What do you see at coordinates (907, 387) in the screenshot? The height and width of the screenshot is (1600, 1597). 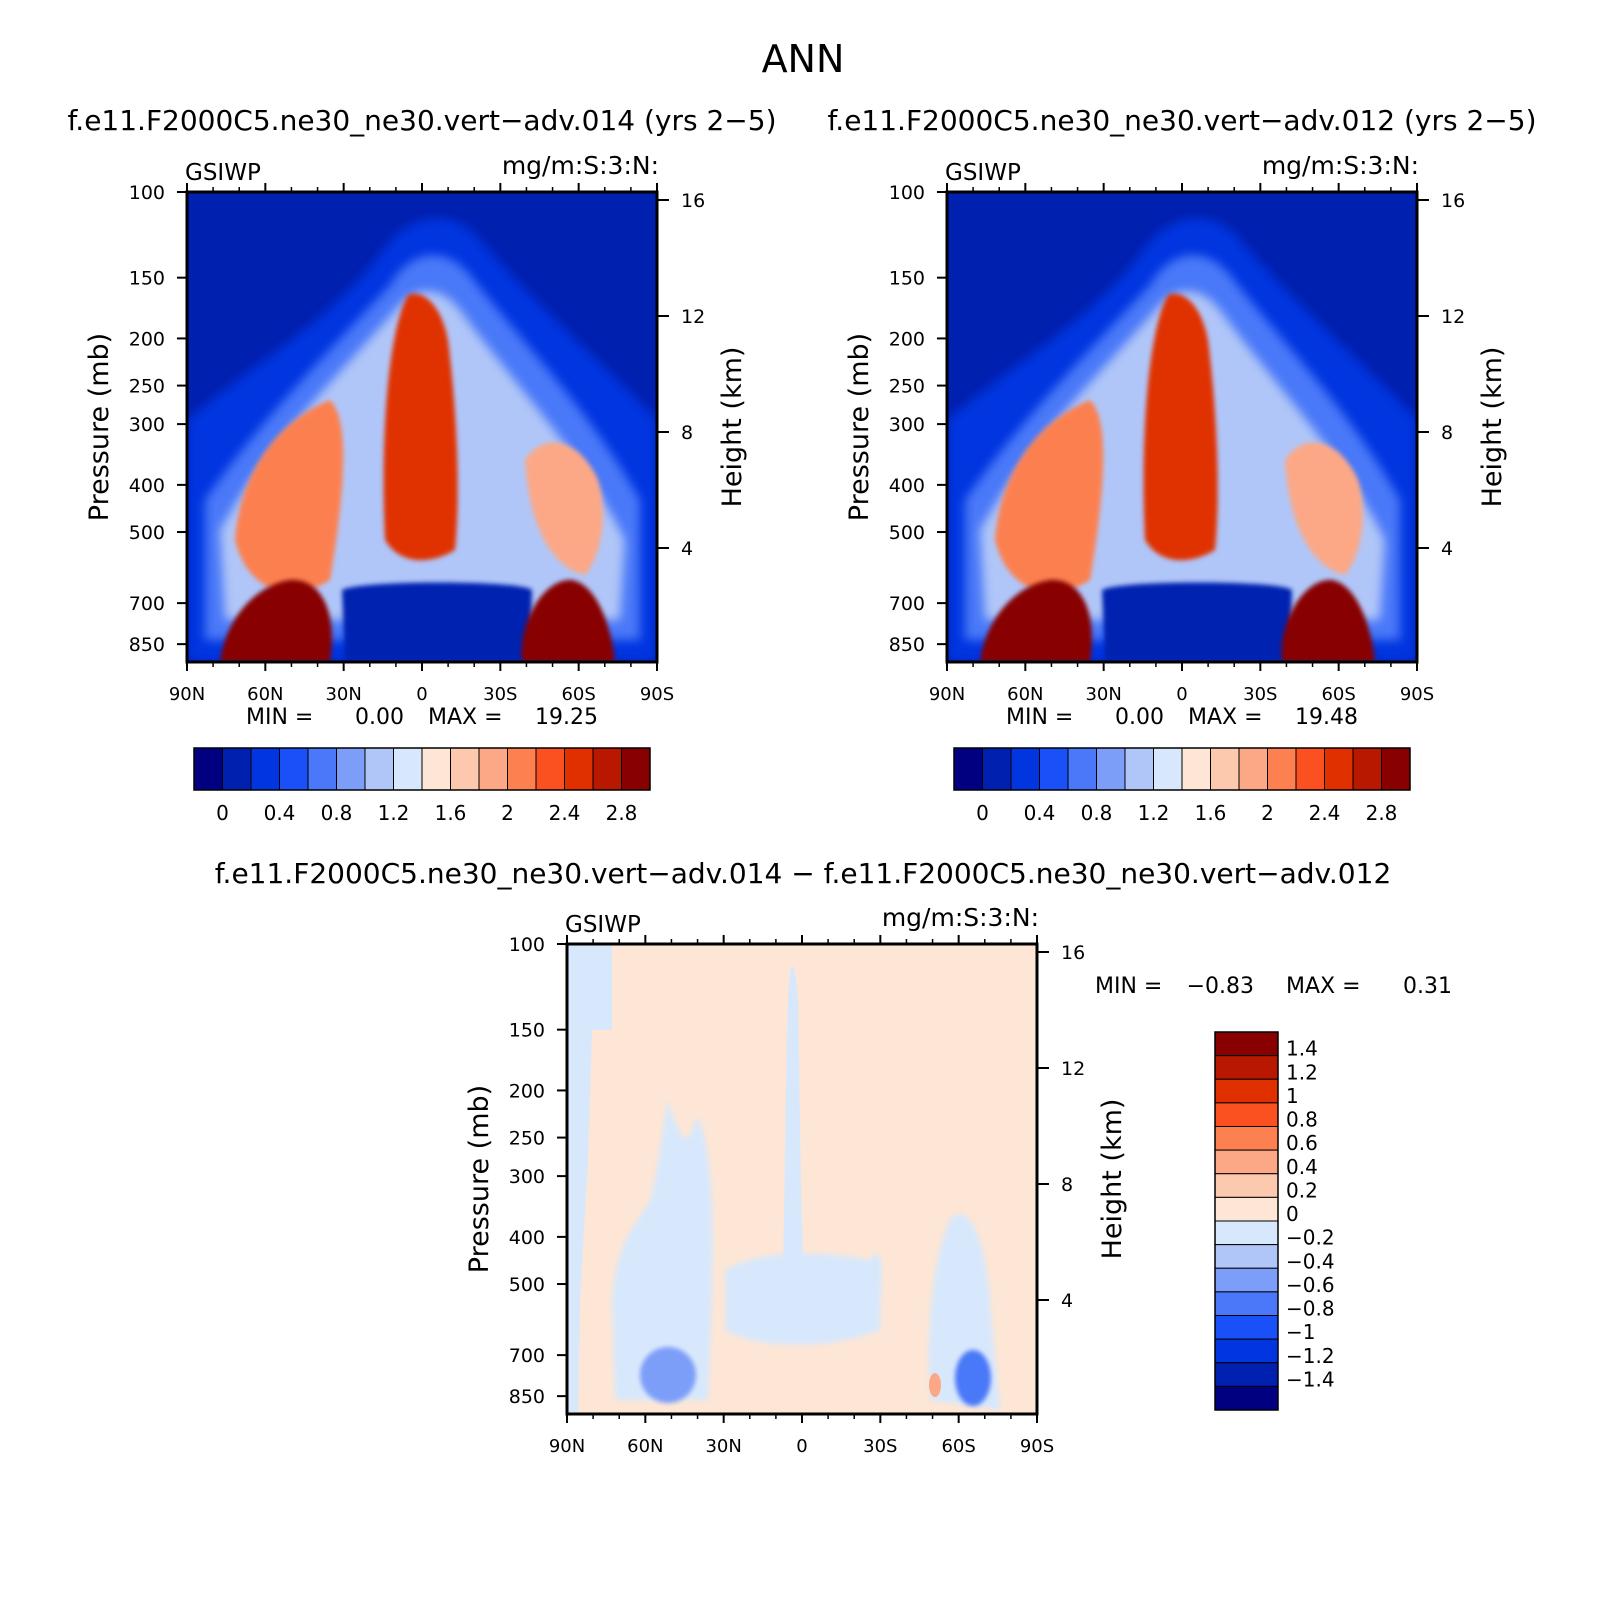 I see `y-tick-label: 250` at bounding box center [907, 387].